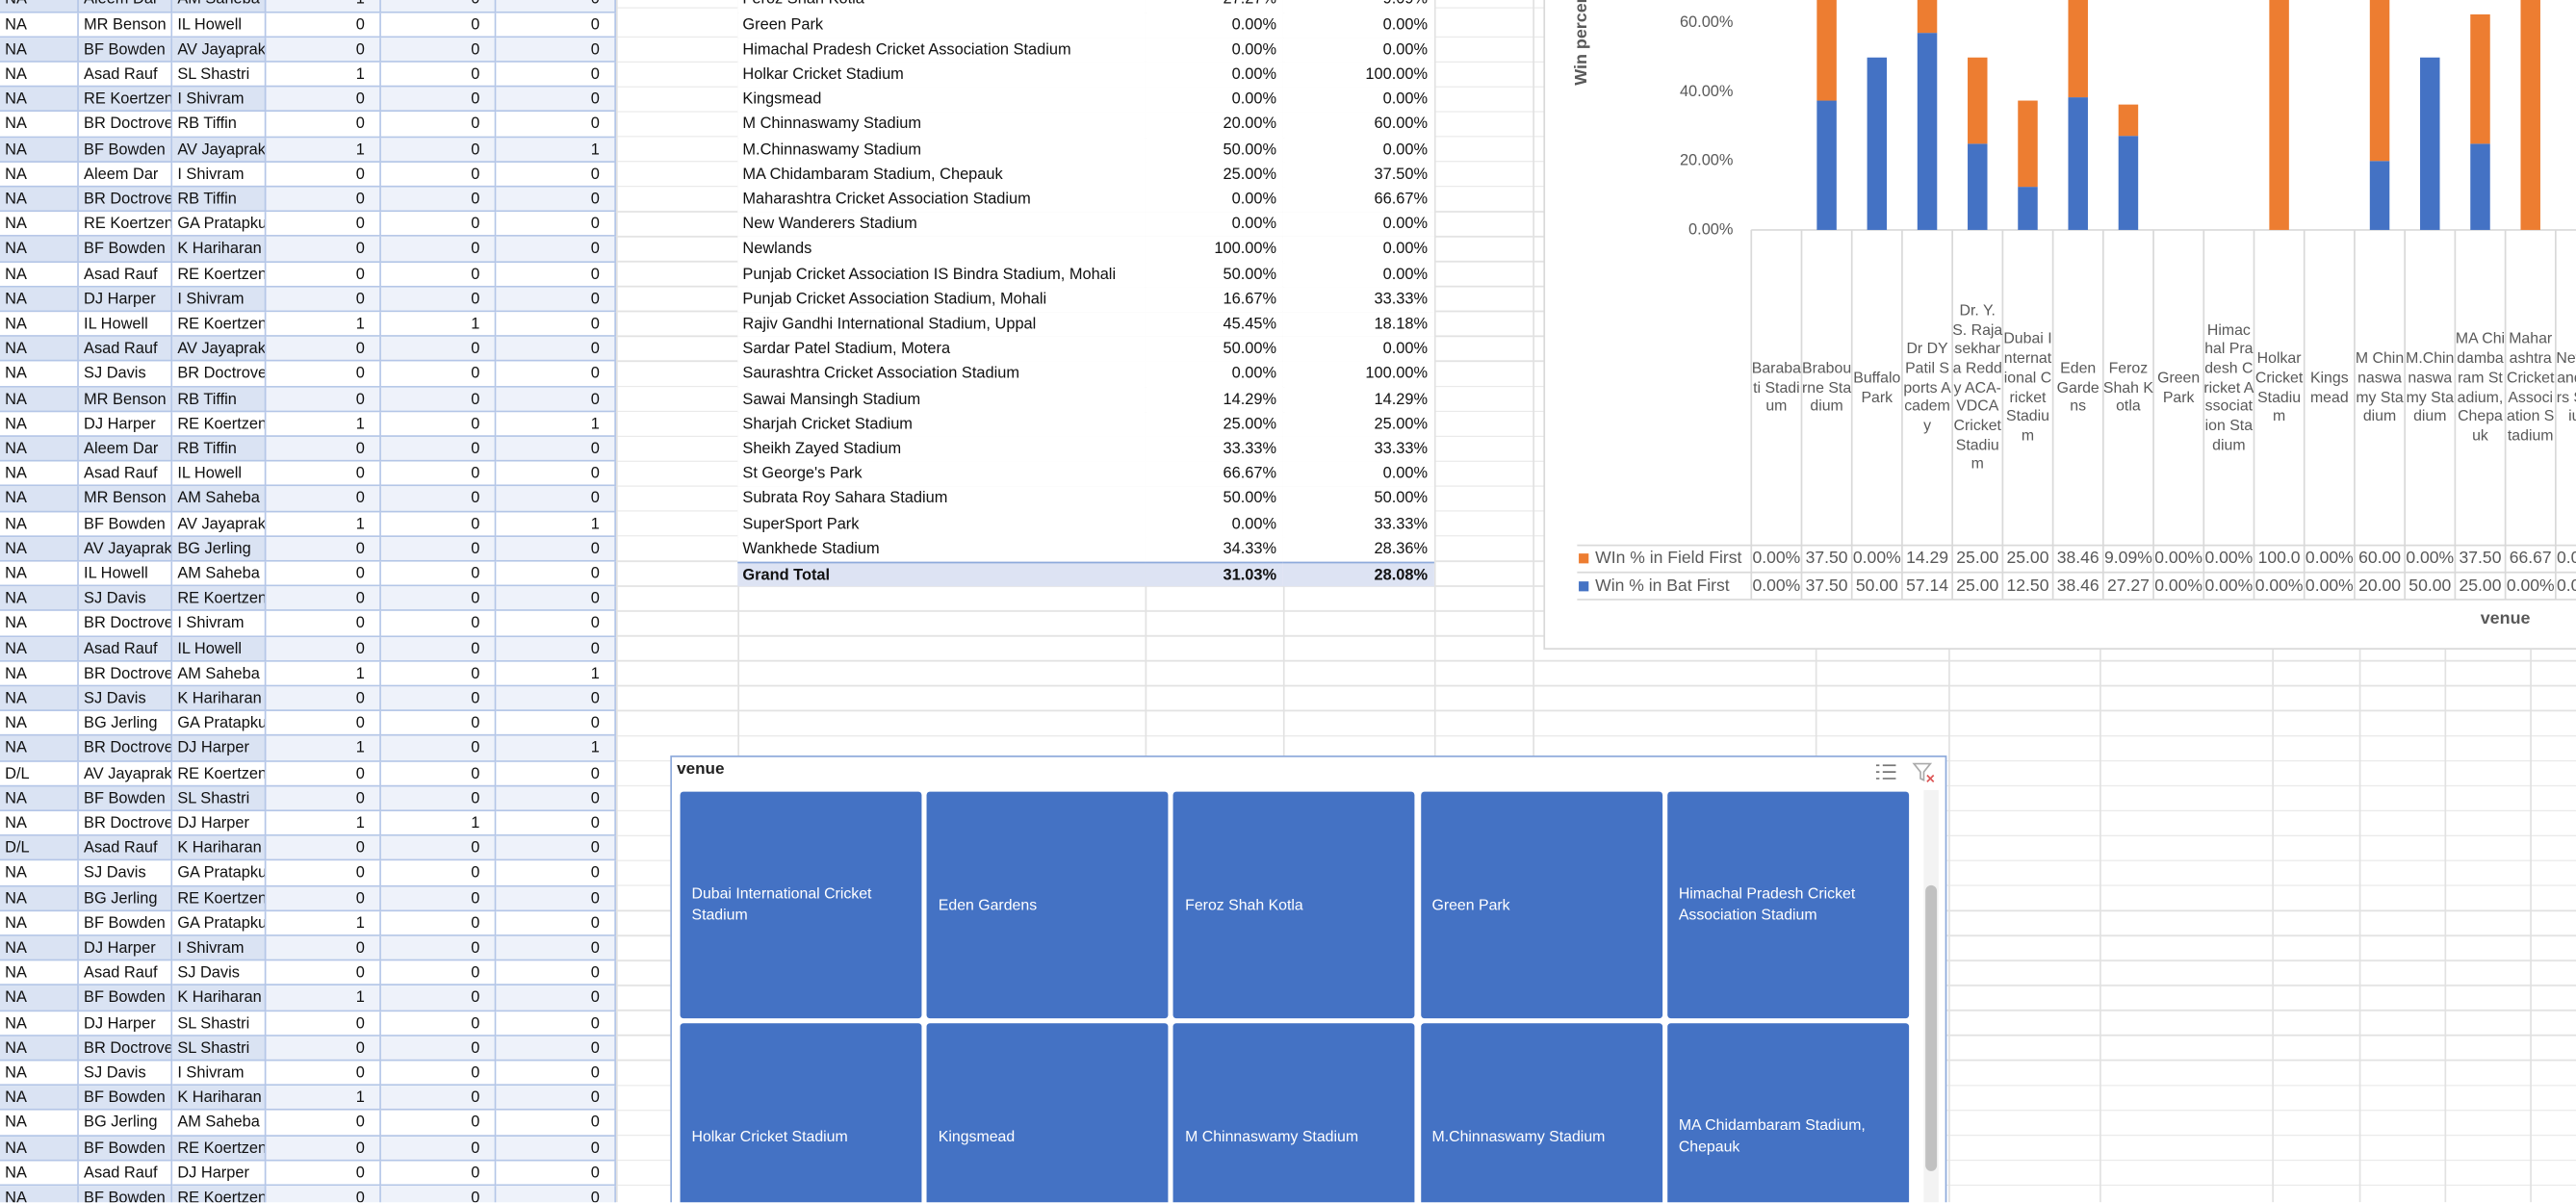  Describe the element at coordinates (2027, 387) in the screenshot. I see `x-tick-label-box: Dubai International Cricket Stadium` at that location.